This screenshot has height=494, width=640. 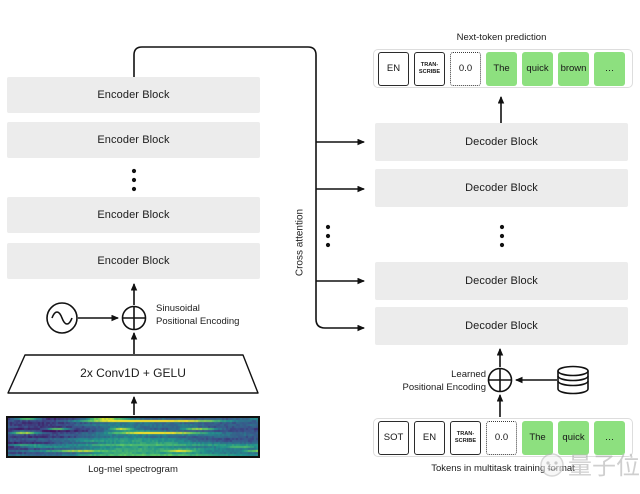 What do you see at coordinates (502, 236) in the screenshot?
I see `decoder-ellipsis-dots` at bounding box center [502, 236].